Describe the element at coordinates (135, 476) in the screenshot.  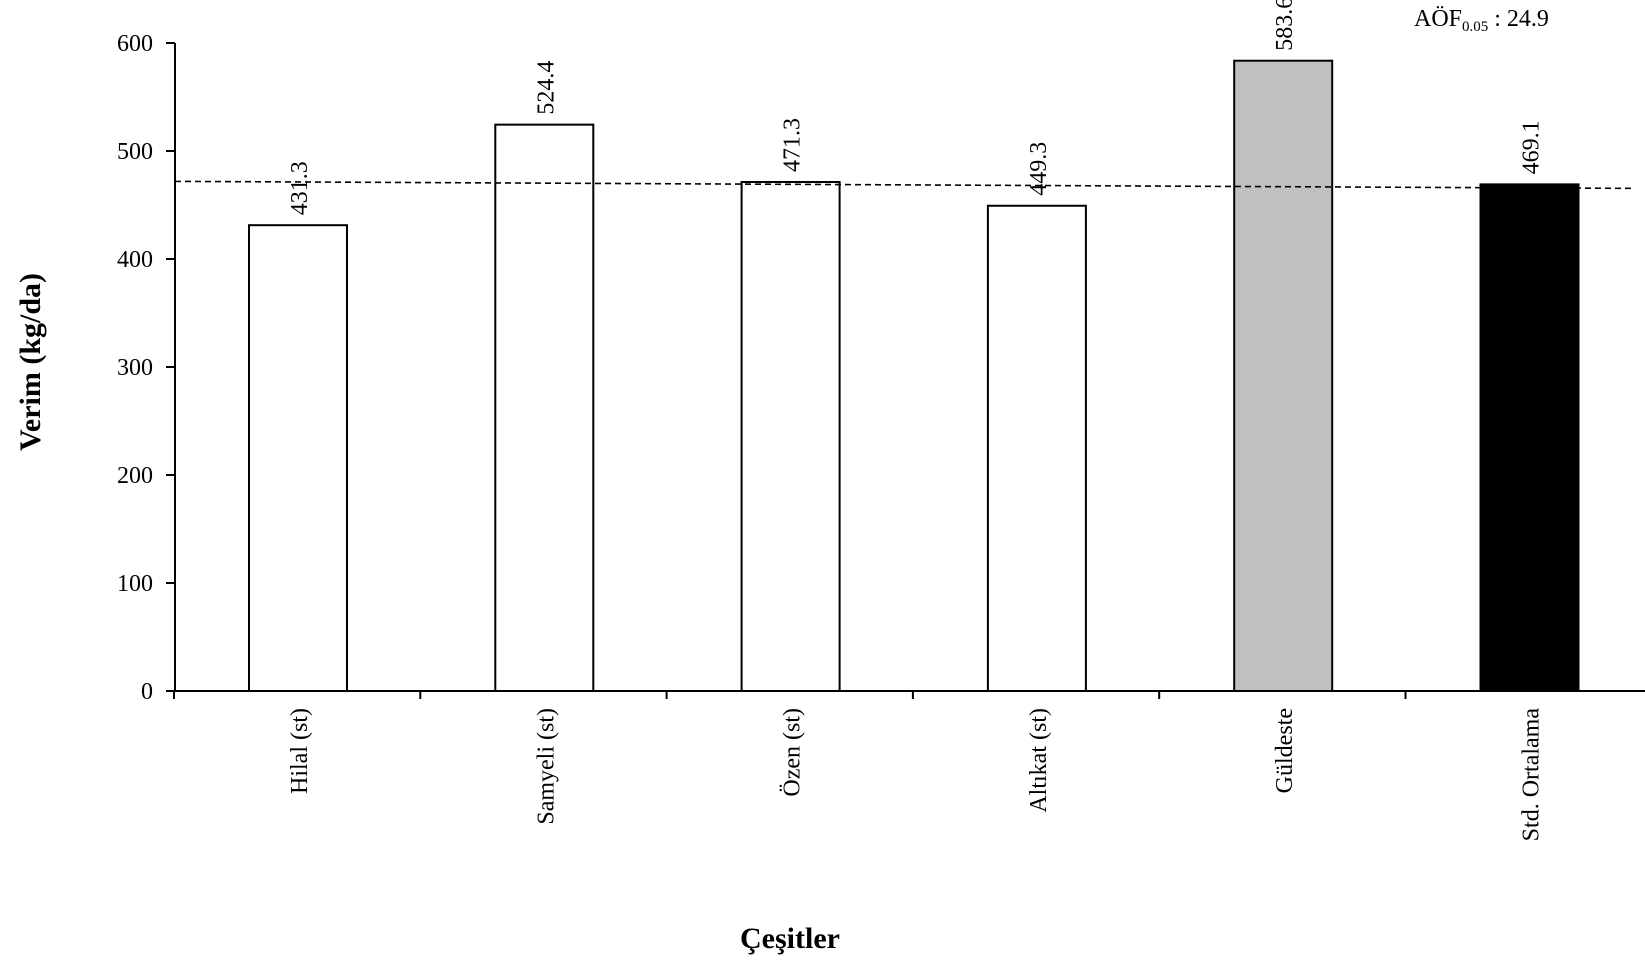
I see `y-tick-label: 200` at that location.